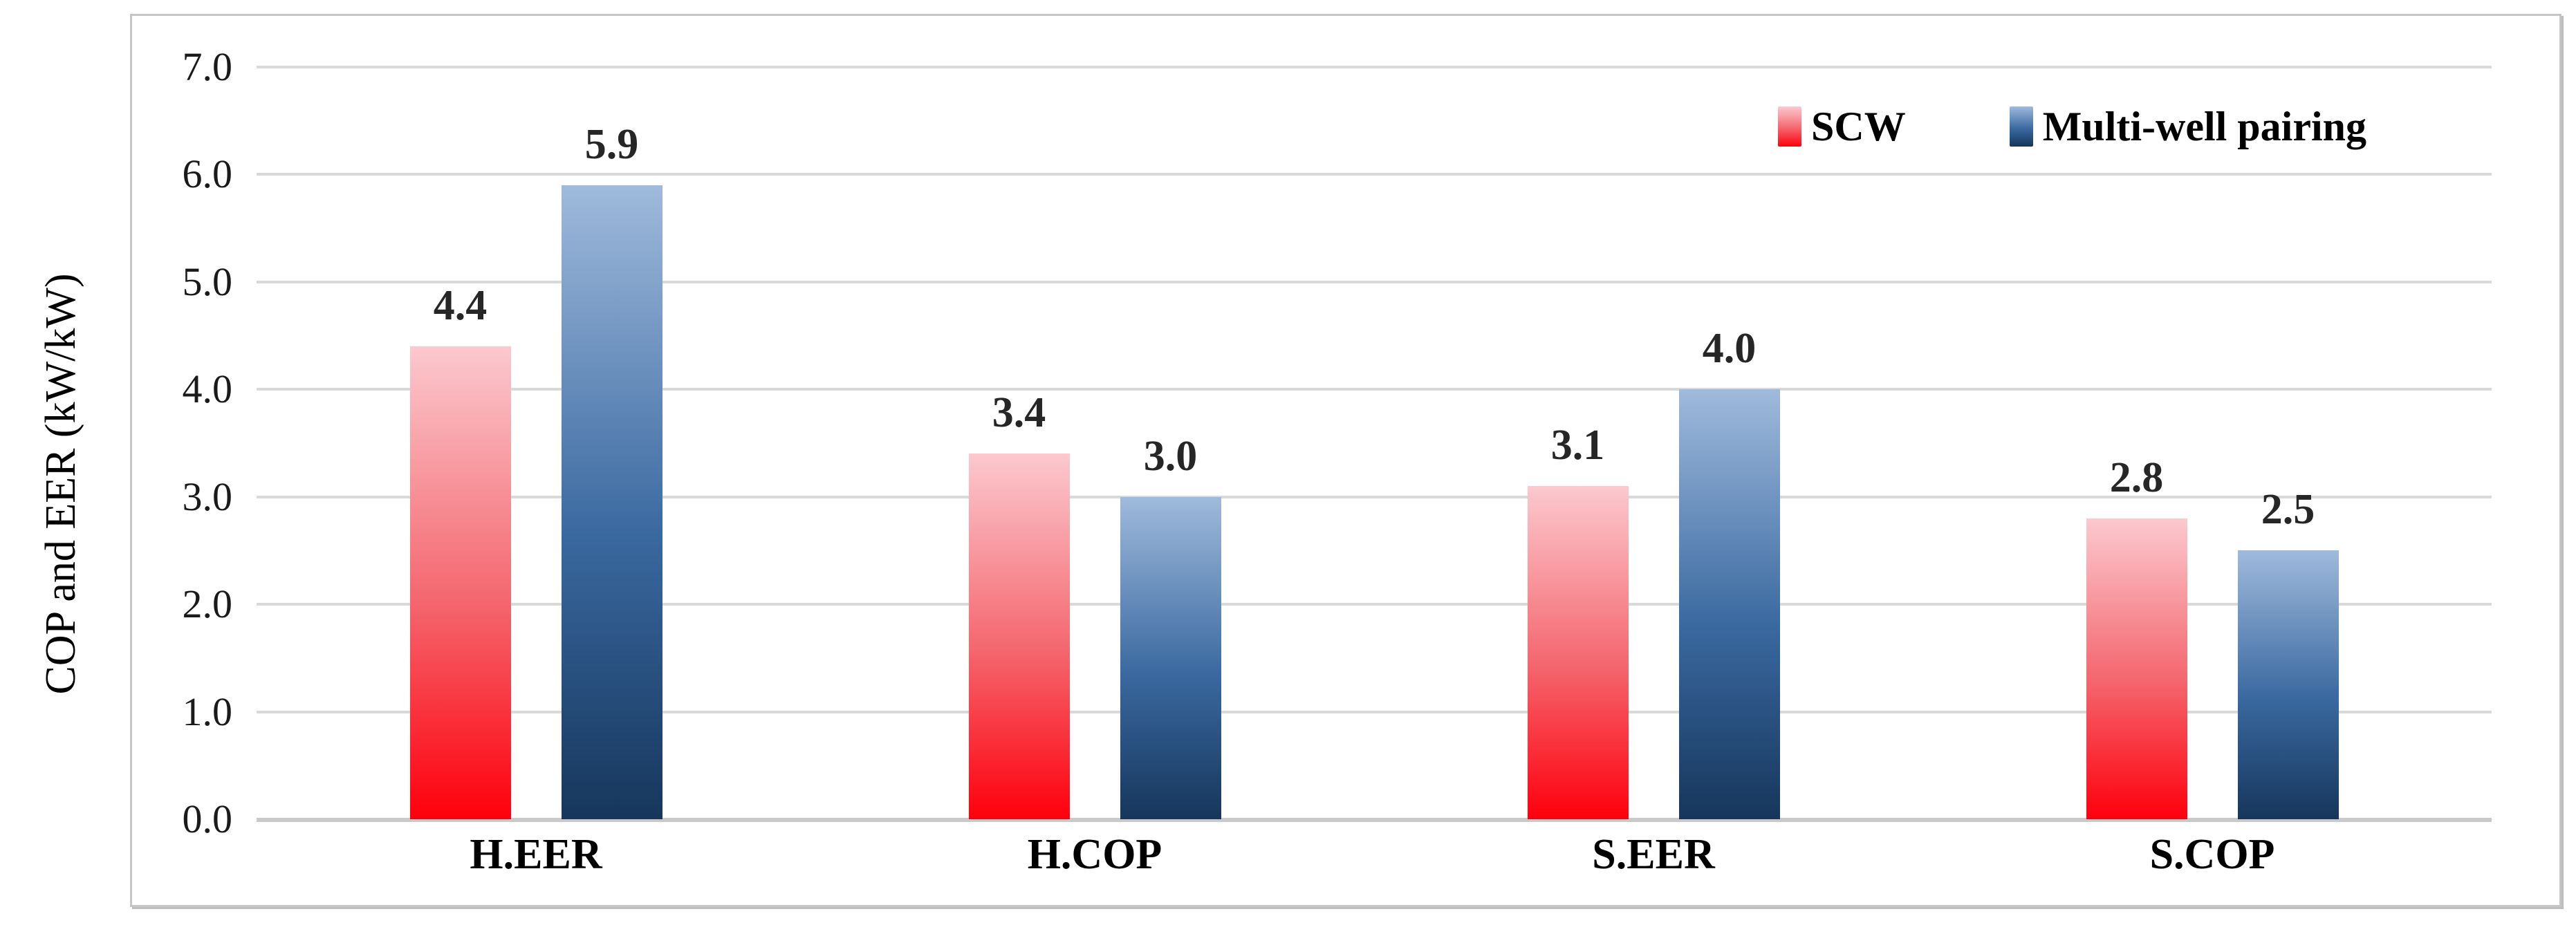  What do you see at coordinates (460, 583) in the screenshot?
I see `bar-scw-h-eer` at bounding box center [460, 583].